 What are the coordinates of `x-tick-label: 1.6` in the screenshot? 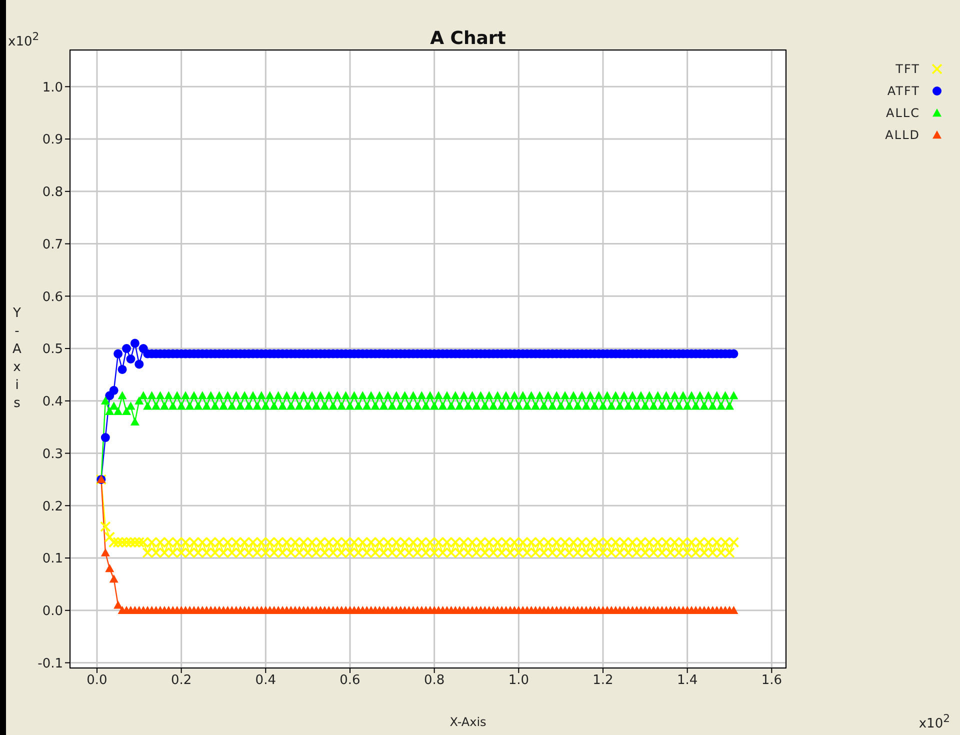 It's located at (771, 680).